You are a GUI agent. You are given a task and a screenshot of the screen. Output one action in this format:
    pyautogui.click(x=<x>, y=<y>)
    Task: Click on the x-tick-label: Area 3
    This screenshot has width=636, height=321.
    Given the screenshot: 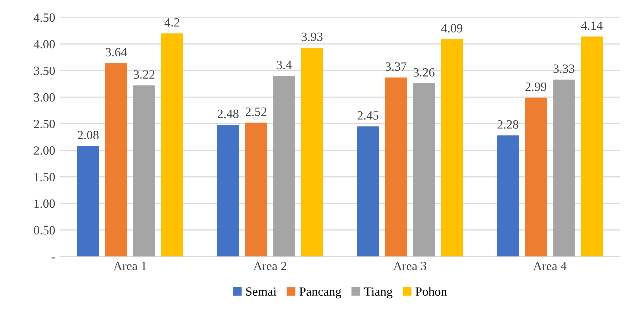 What is the action you would take?
    pyautogui.click(x=410, y=266)
    